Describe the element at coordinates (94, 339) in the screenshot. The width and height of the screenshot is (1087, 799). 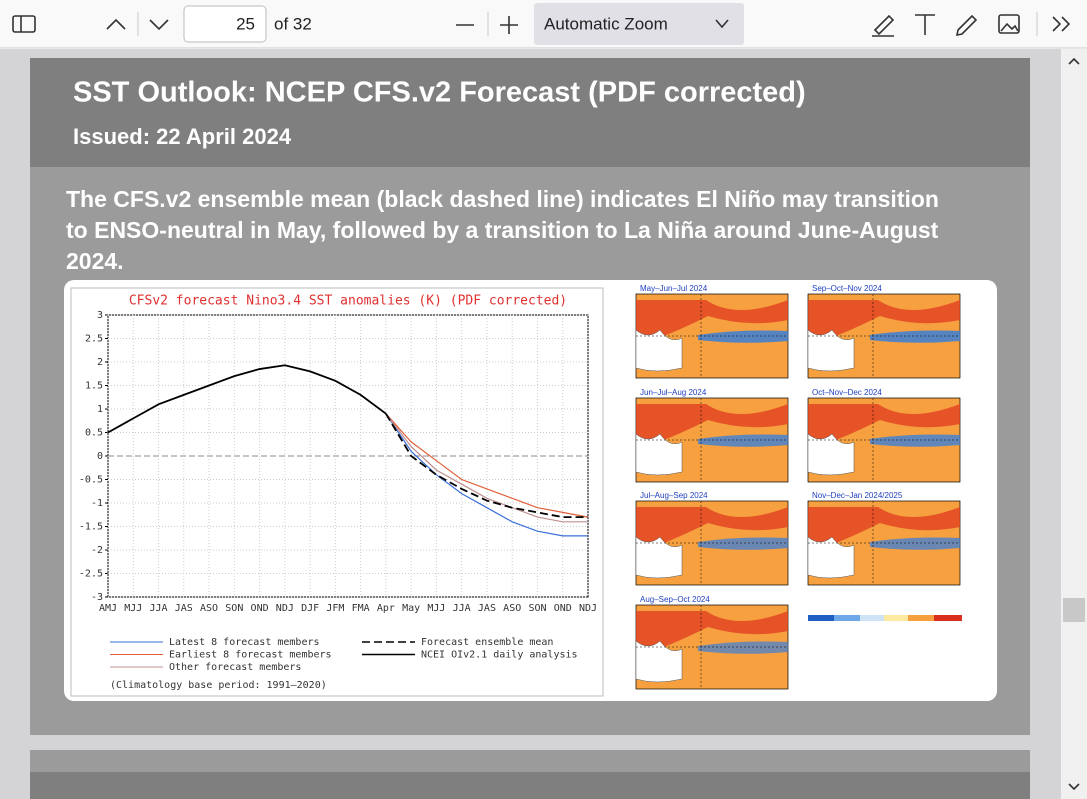
I see `y-tick-label: 2.5` at that location.